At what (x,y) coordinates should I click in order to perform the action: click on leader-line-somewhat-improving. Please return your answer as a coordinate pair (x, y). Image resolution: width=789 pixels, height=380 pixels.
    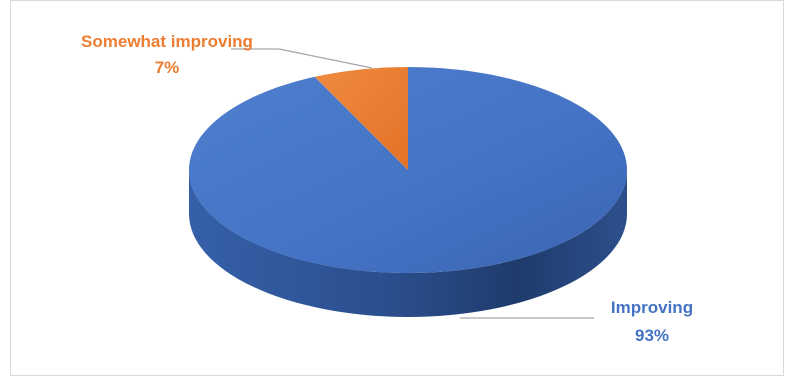
    Looking at the image, I should click on (302, 58).